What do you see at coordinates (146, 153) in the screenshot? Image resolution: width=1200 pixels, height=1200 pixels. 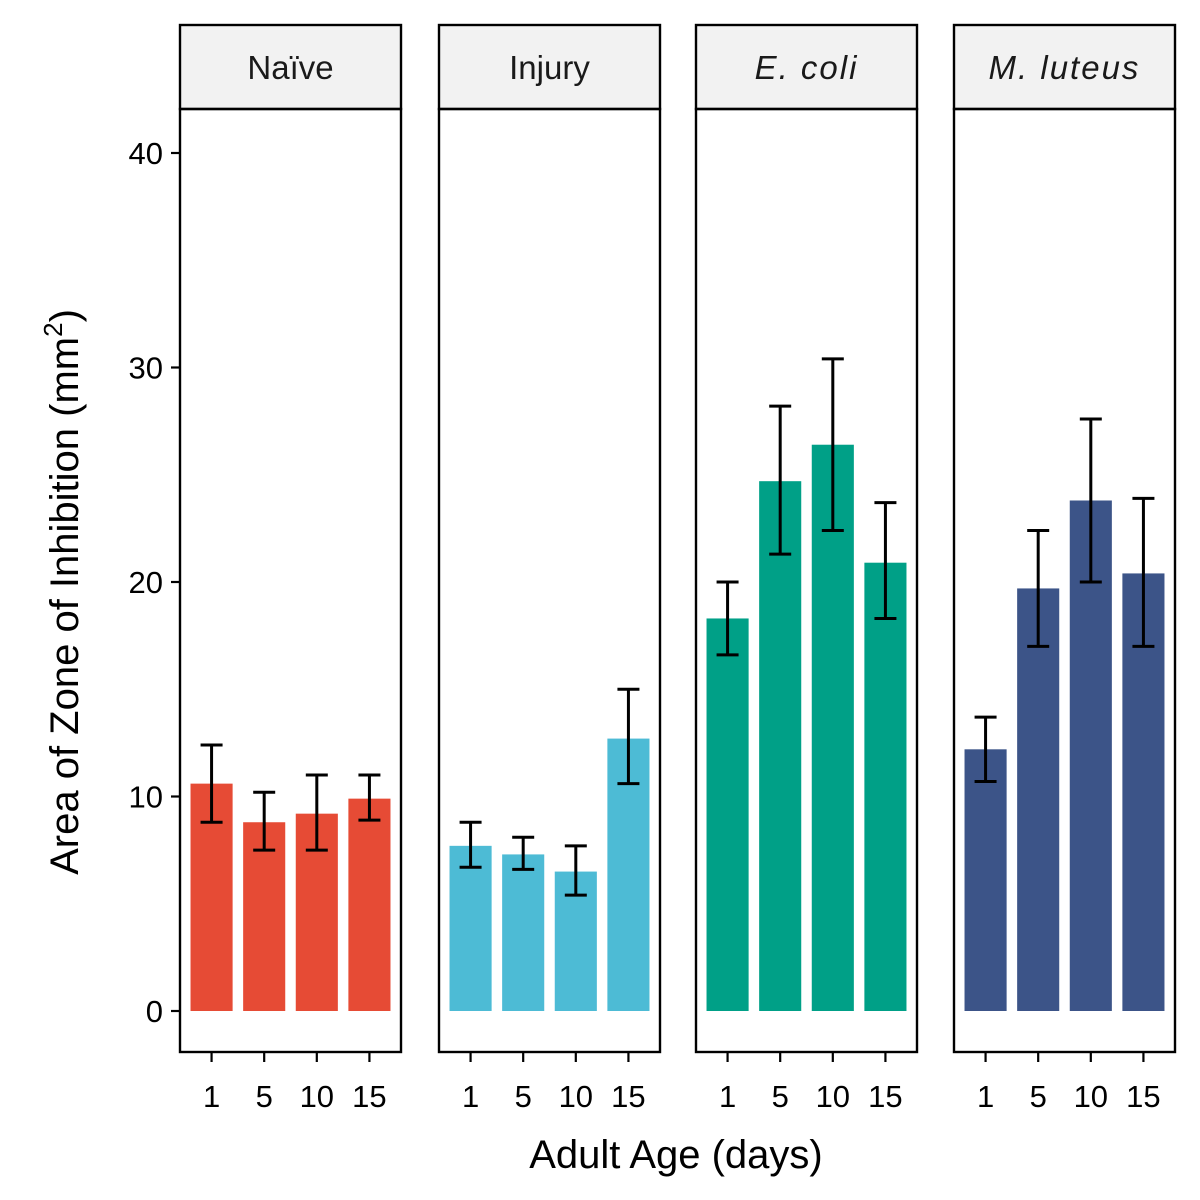 I see `y-tick-label: 40` at bounding box center [146, 153].